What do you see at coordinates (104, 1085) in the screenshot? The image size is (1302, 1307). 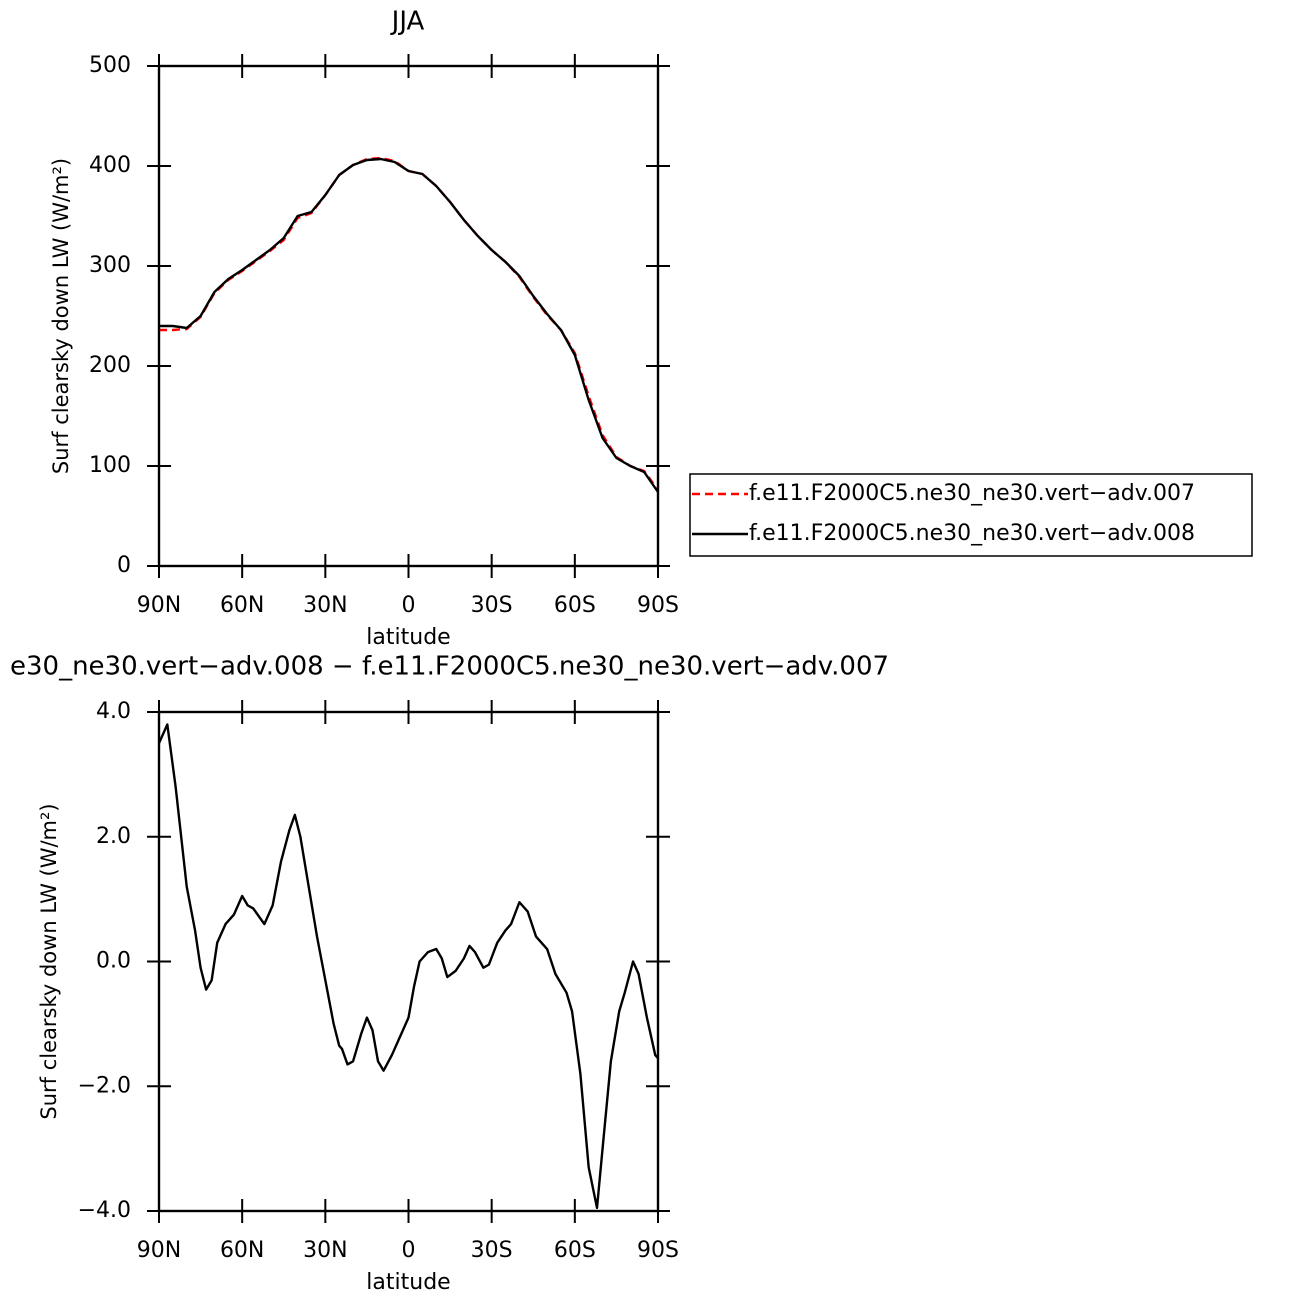 I see `y-tick-label: −2.0` at bounding box center [104, 1085].